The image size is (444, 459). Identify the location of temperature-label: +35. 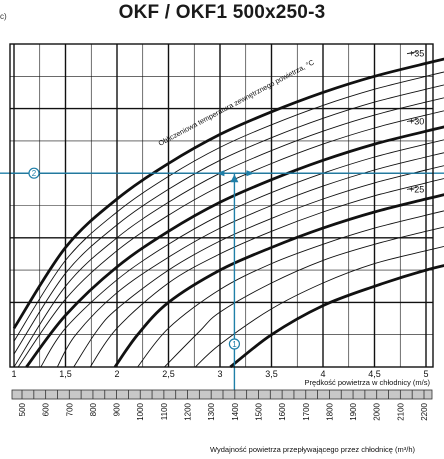
(416, 54).